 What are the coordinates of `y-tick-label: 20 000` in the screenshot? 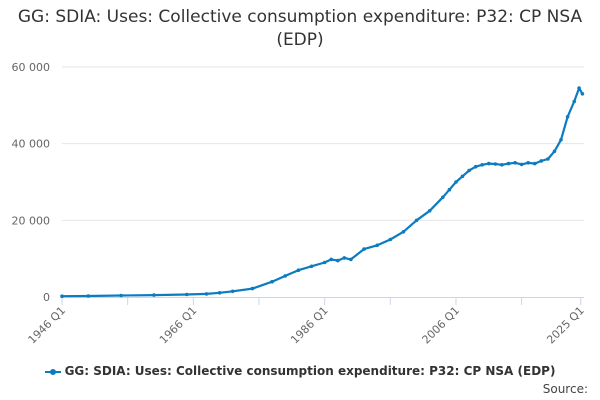 It's located at (31, 220).